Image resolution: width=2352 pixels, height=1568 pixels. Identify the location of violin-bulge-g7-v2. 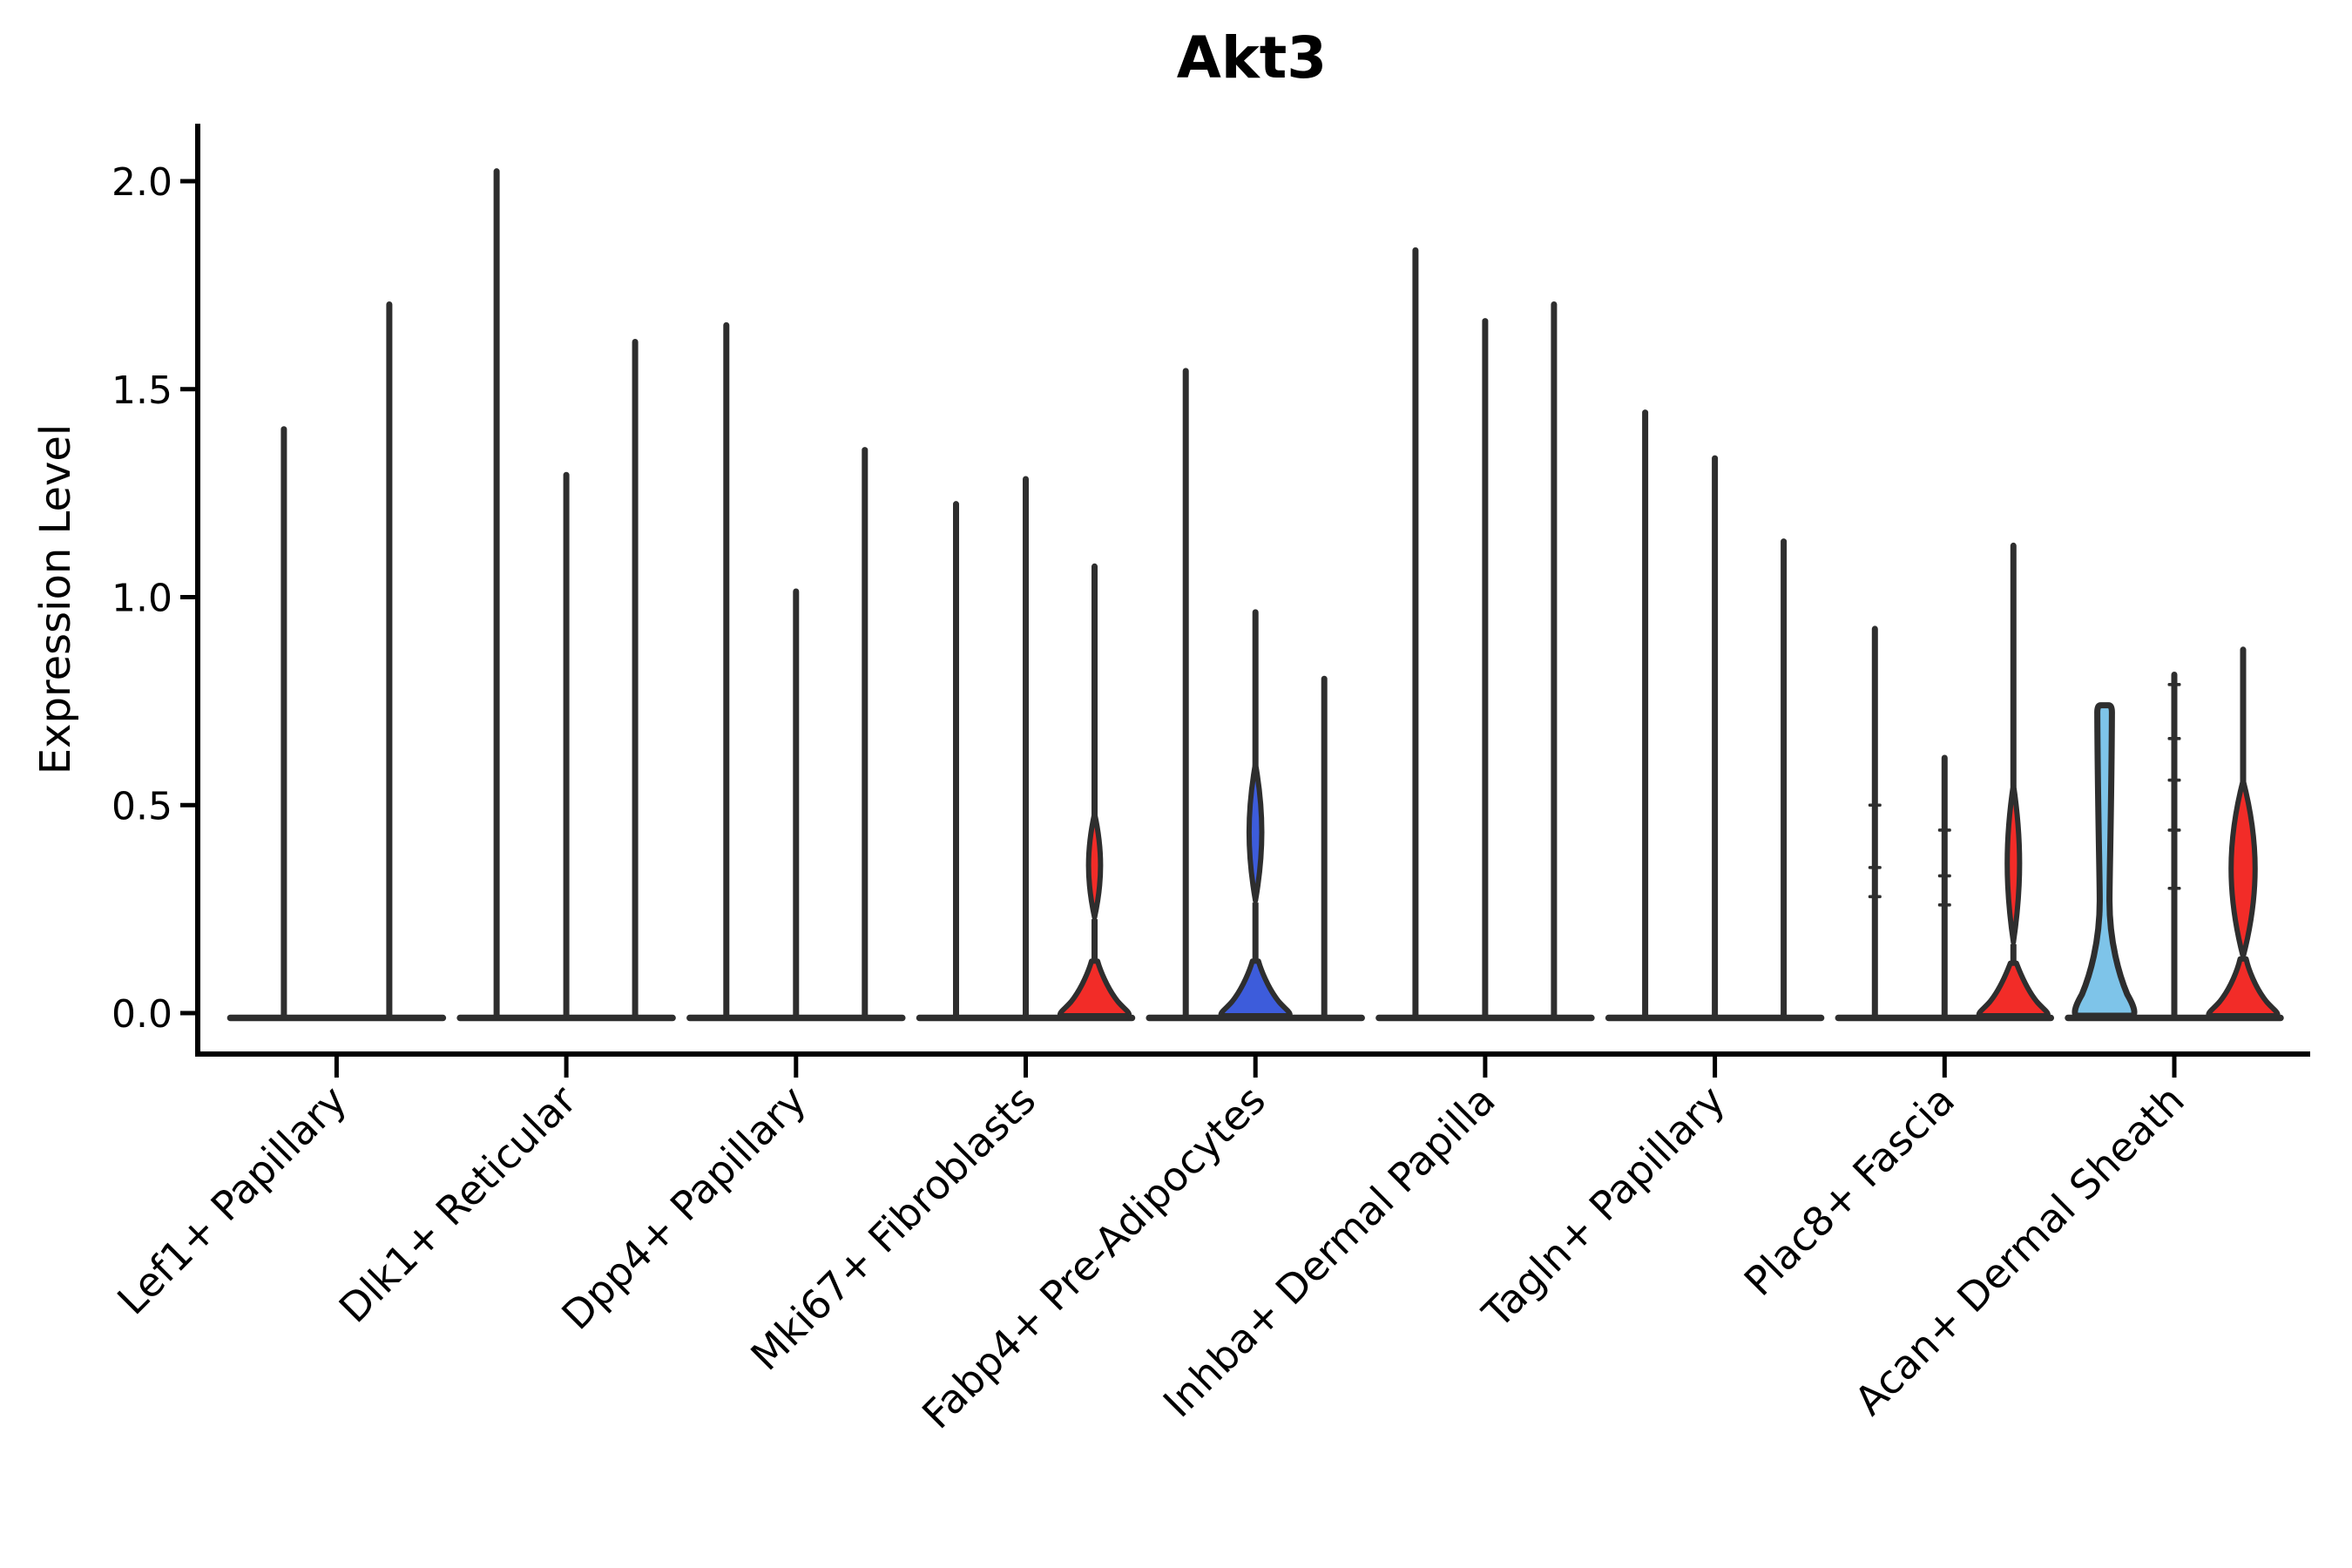
(2014, 863).